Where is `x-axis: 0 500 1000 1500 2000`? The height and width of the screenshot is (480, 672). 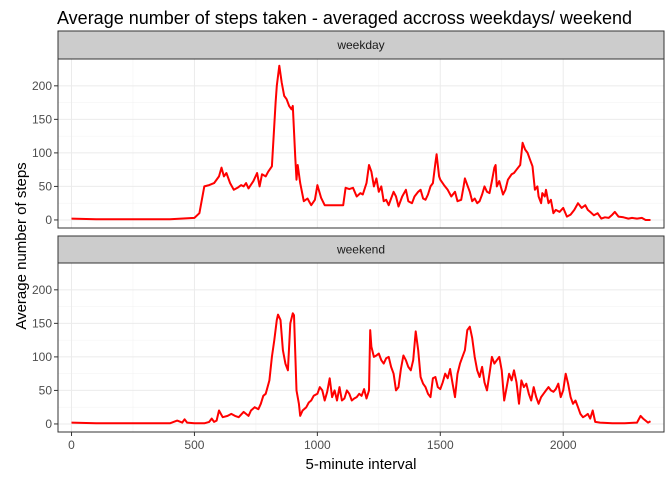 x-axis: 0 500 1000 1500 2000 is located at coordinates (322, 442).